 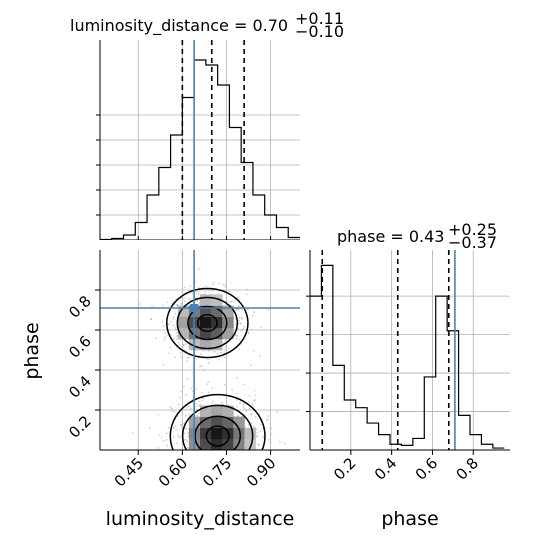 What do you see at coordinates (390, 236) in the screenshot?
I see `phase-title-main: phase = 0.43` at bounding box center [390, 236].